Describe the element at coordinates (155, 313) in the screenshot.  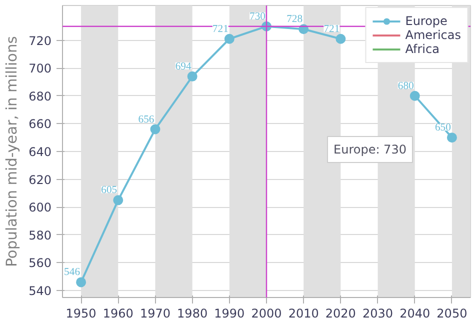
I see `x-tick-label: 1970` at that location.